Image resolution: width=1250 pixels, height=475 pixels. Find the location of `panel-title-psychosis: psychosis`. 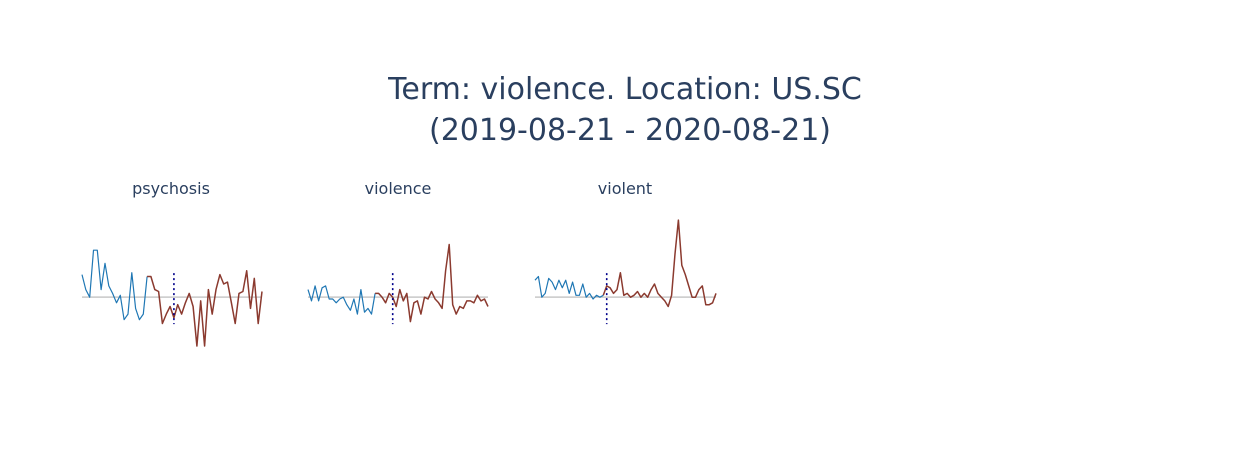

panel-title-psychosis: psychosis is located at coordinates (171, 188).